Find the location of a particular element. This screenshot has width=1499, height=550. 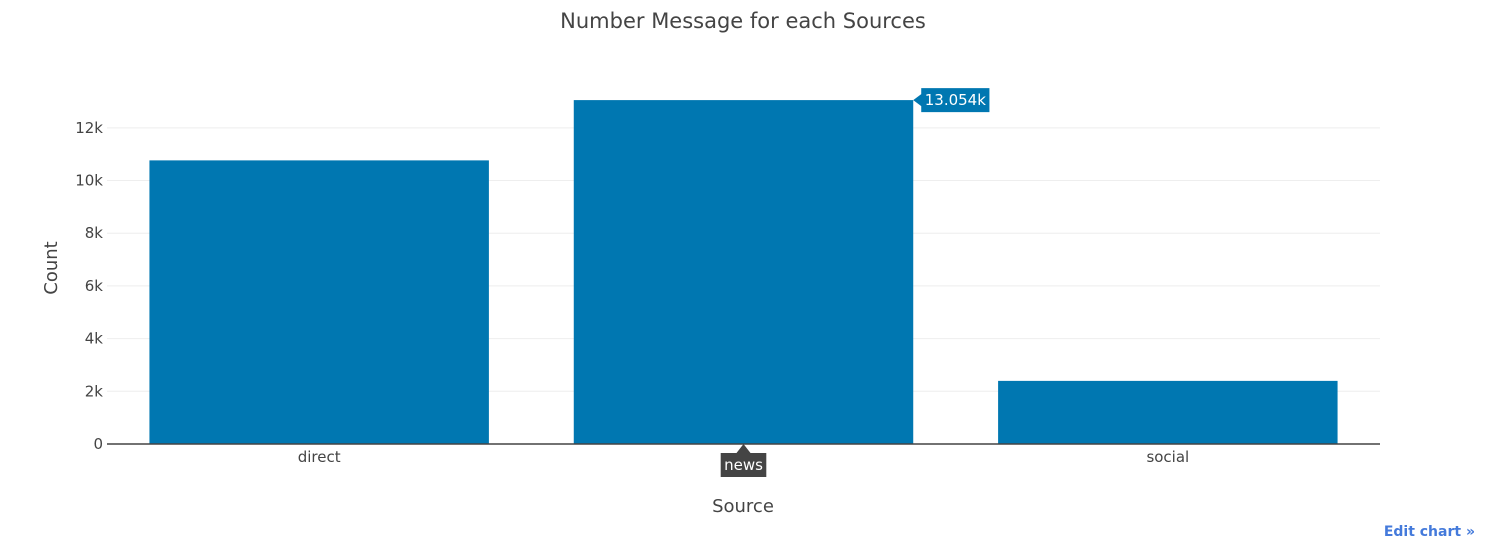

y-tick-label: 6k is located at coordinates (94, 286).